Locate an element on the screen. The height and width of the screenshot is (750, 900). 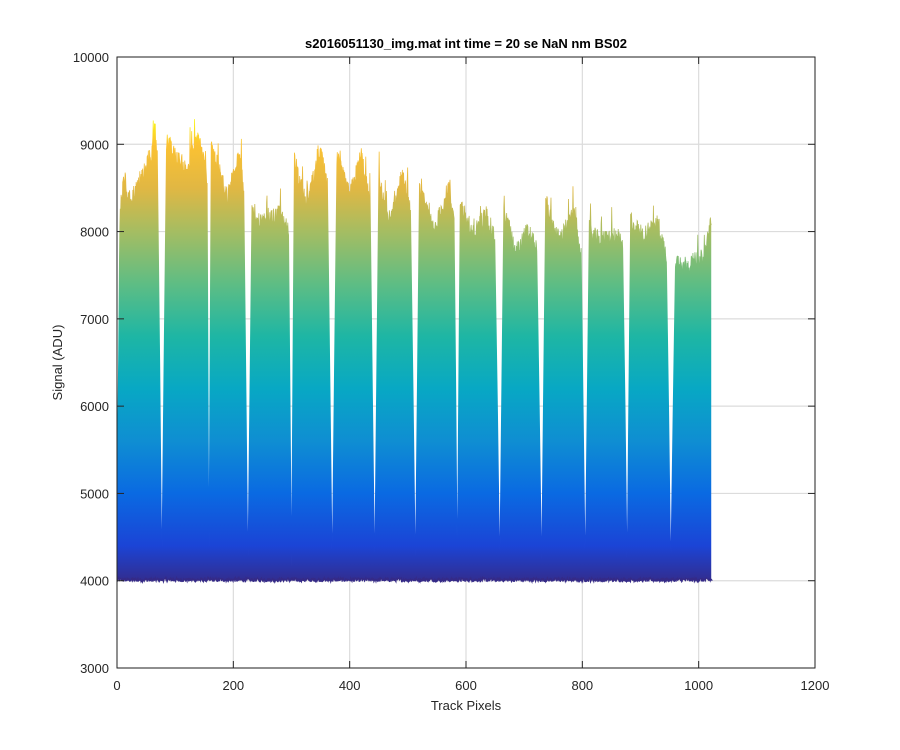
x-tick-labels: 0 200 400 600 800 1000 1200 is located at coordinates (471, 685).